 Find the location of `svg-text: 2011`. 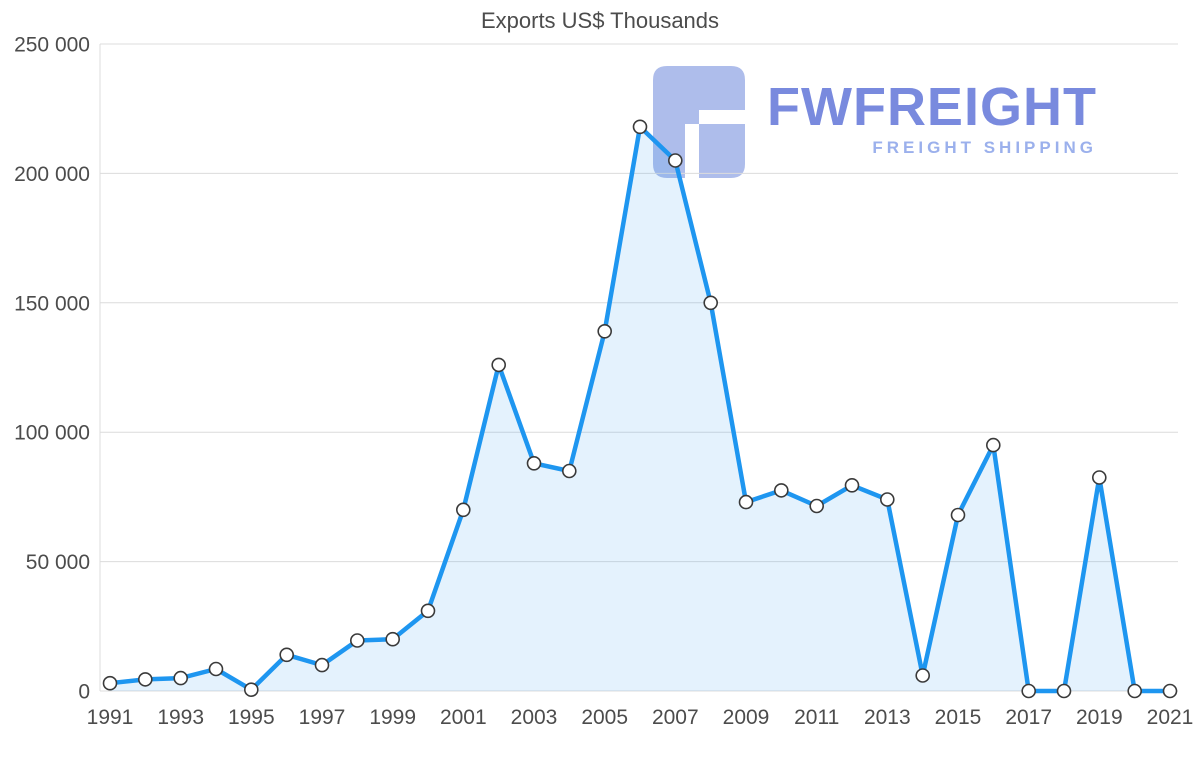

svg-text: 2011 is located at coordinates (816, 717).